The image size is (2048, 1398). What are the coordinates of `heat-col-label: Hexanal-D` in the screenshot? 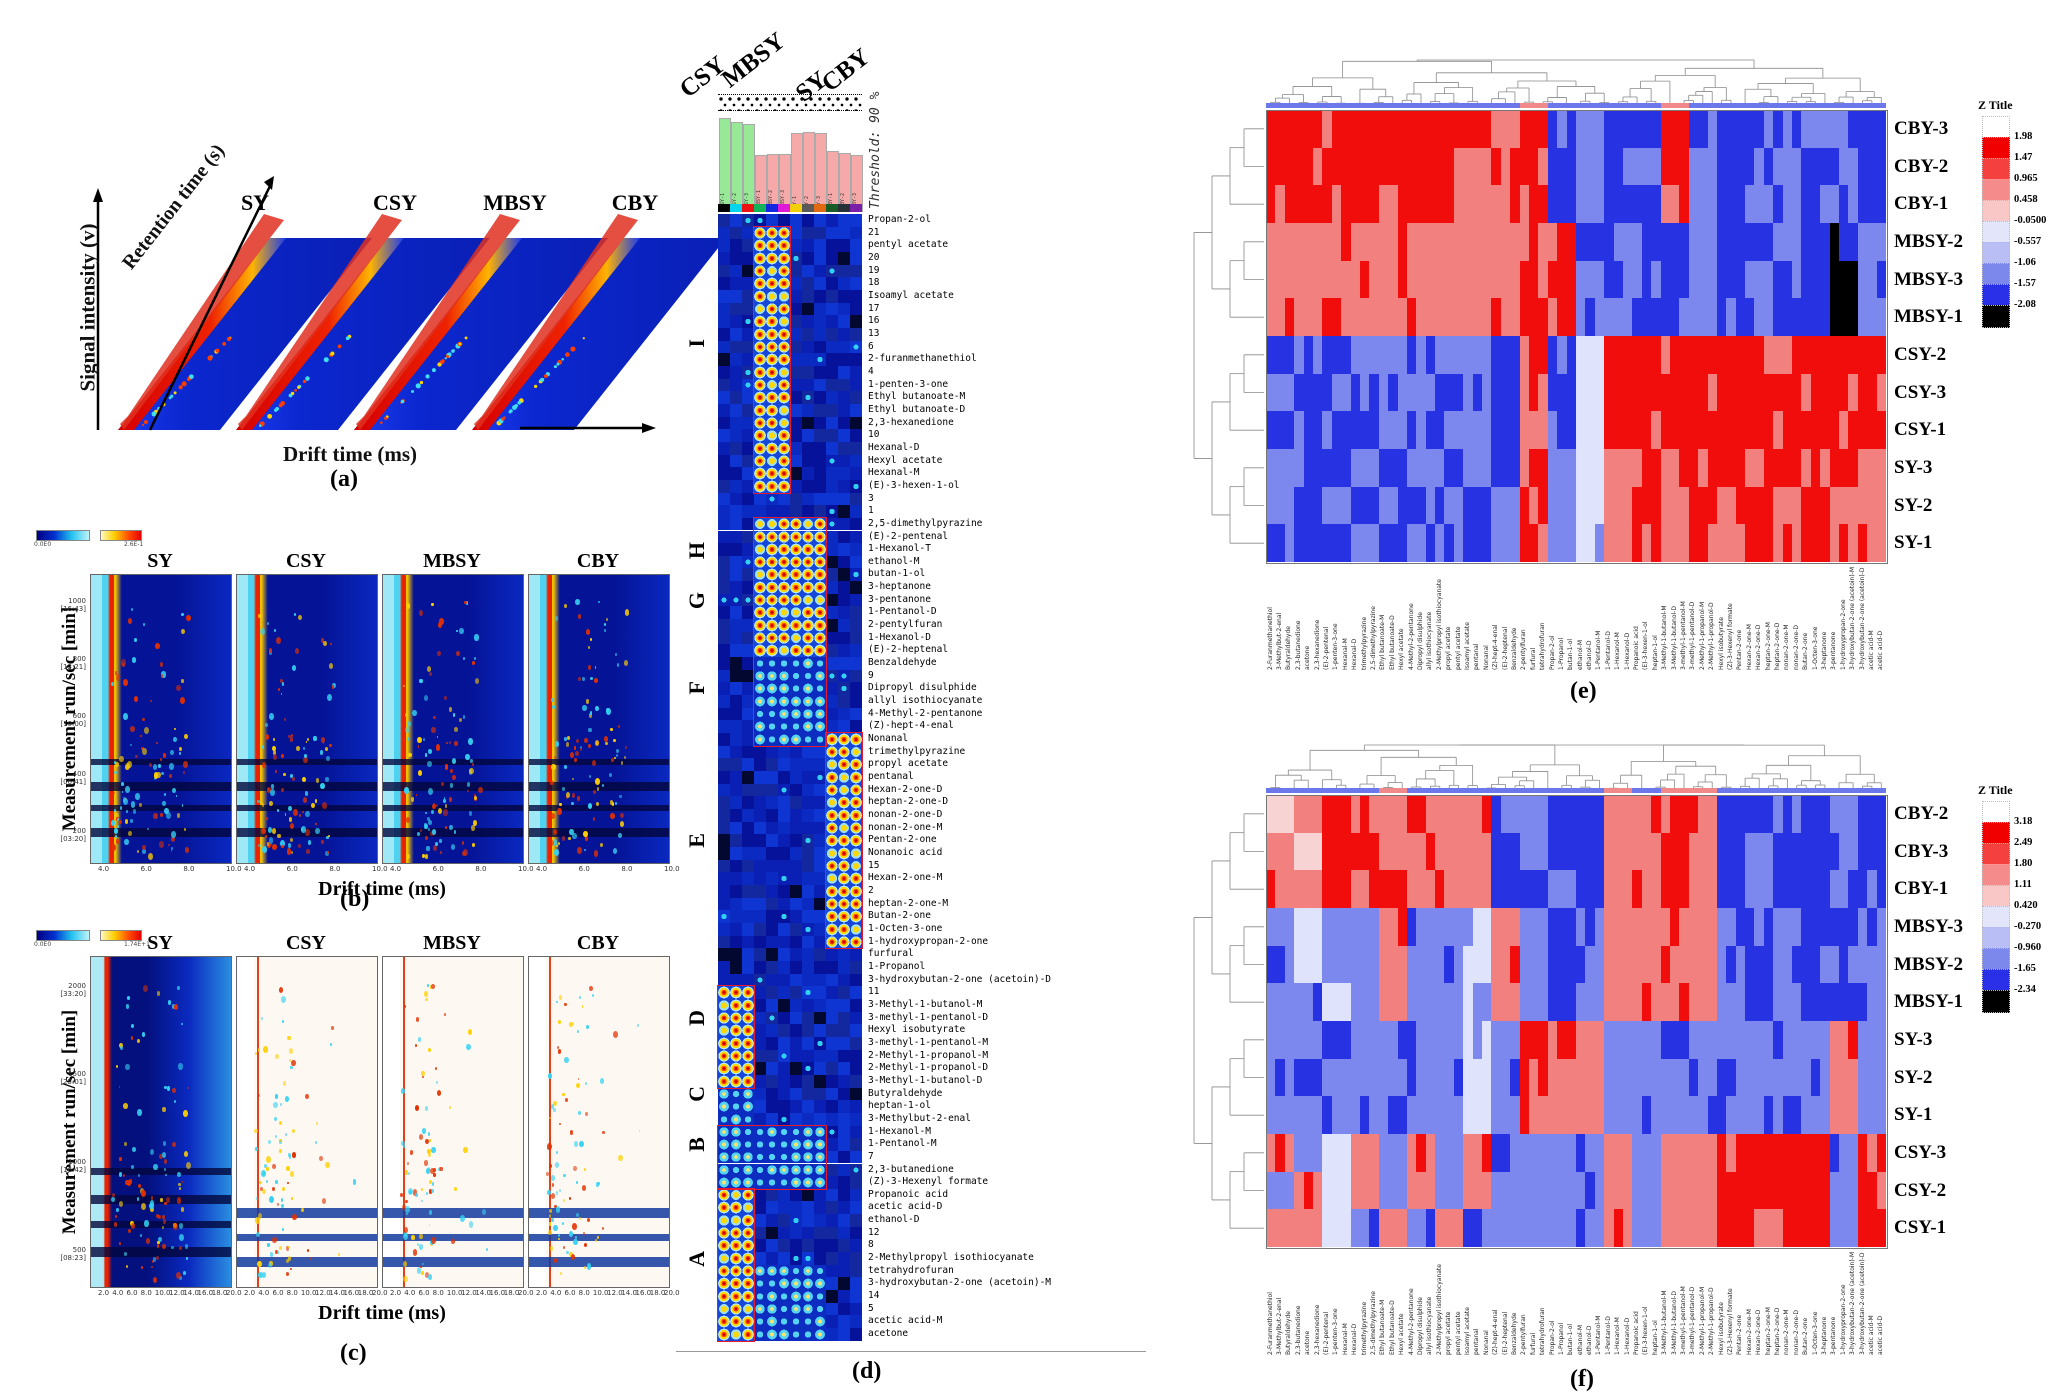 It's located at (1355, 654).